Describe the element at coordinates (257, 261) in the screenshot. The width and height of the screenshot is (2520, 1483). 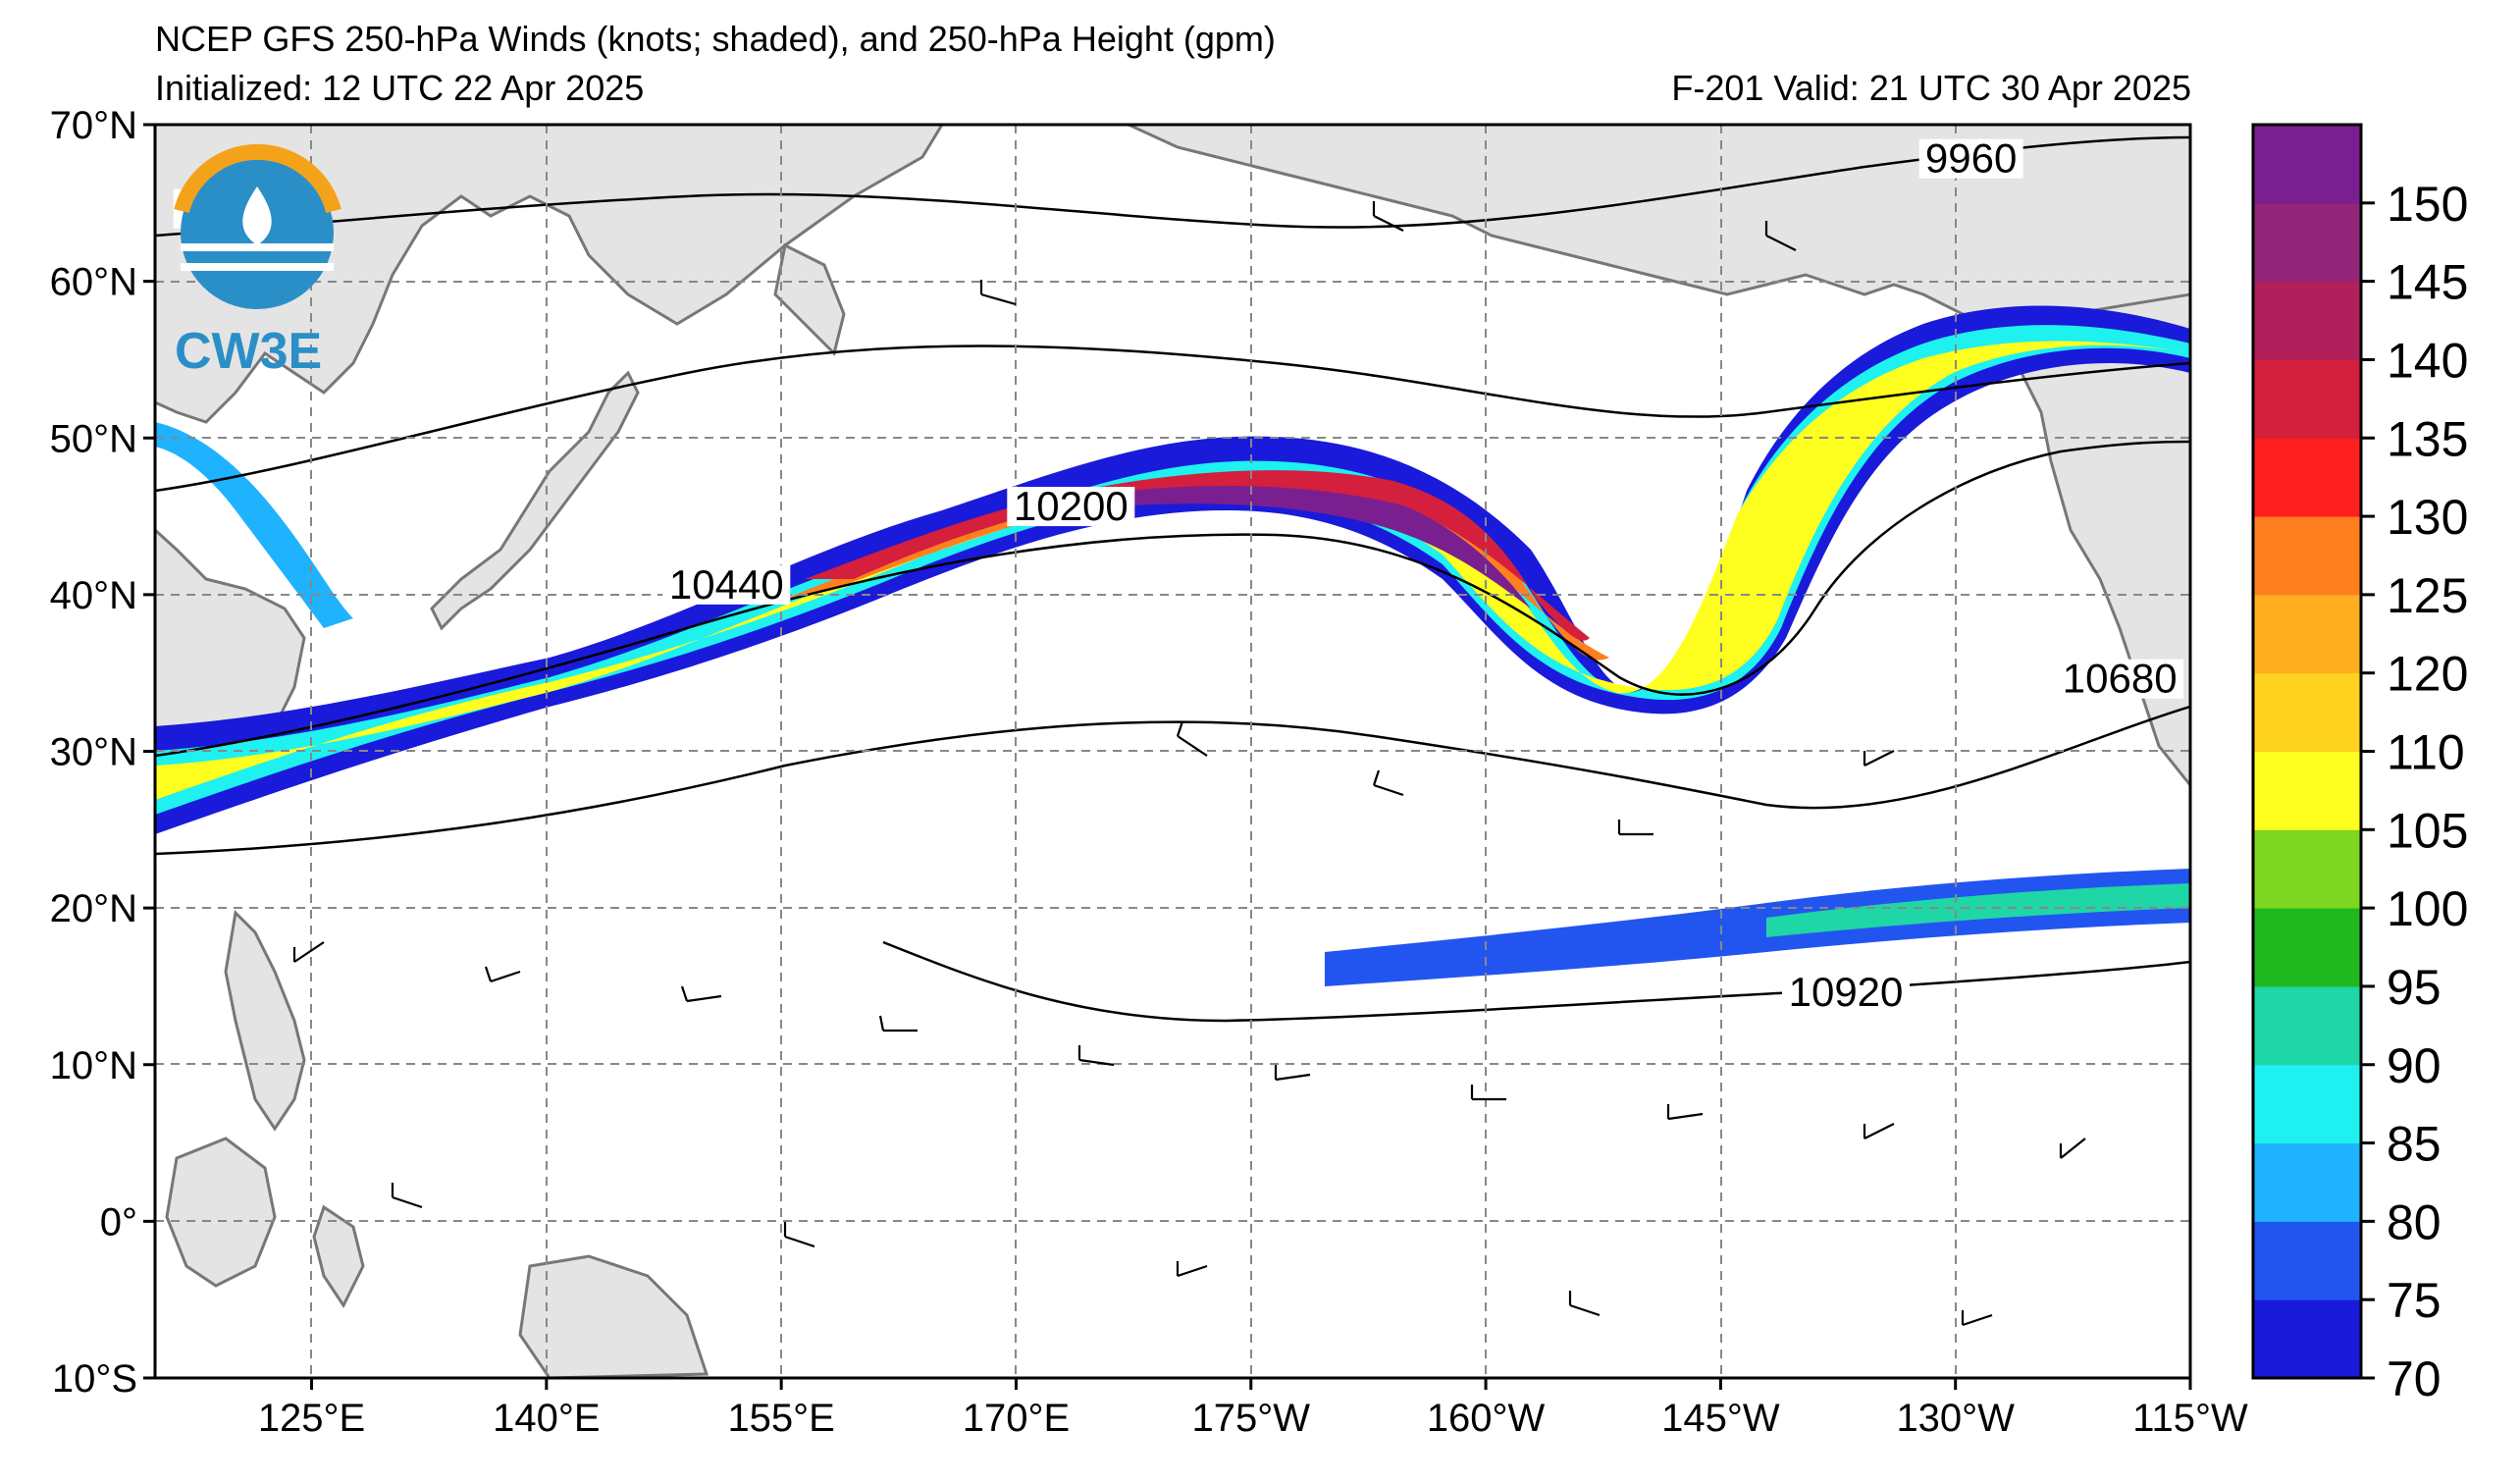
I see `cw3e-logo: CW3E` at that location.